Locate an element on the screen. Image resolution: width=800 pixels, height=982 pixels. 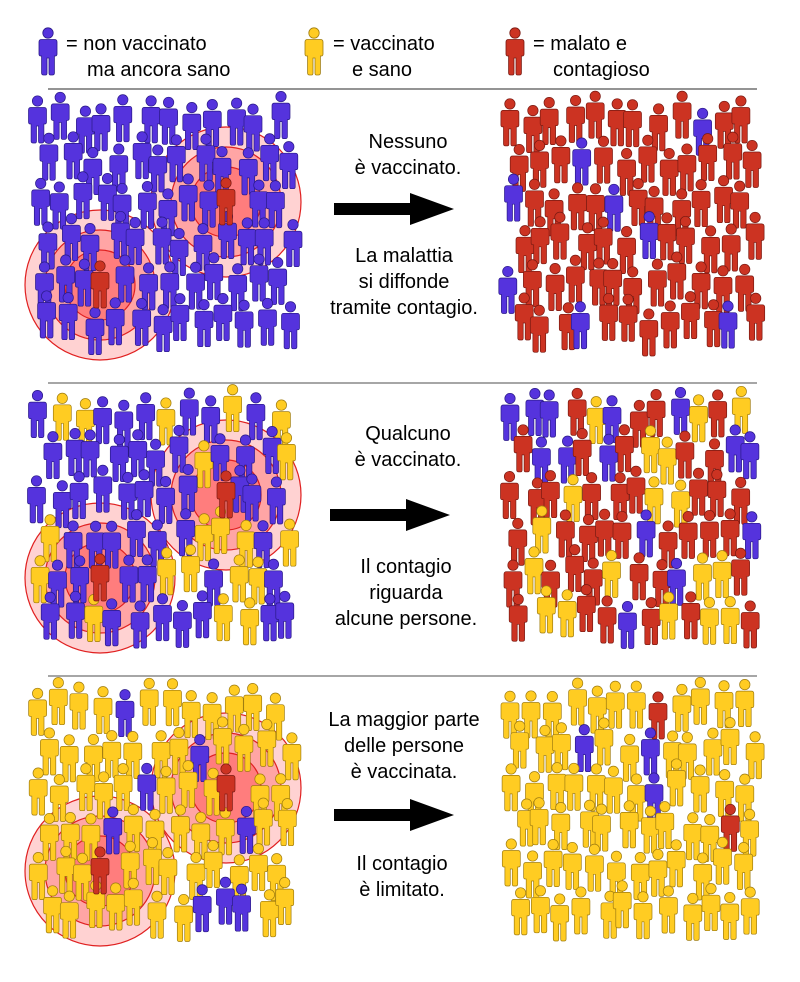
crowd-before is located at coordinates (163, 516).